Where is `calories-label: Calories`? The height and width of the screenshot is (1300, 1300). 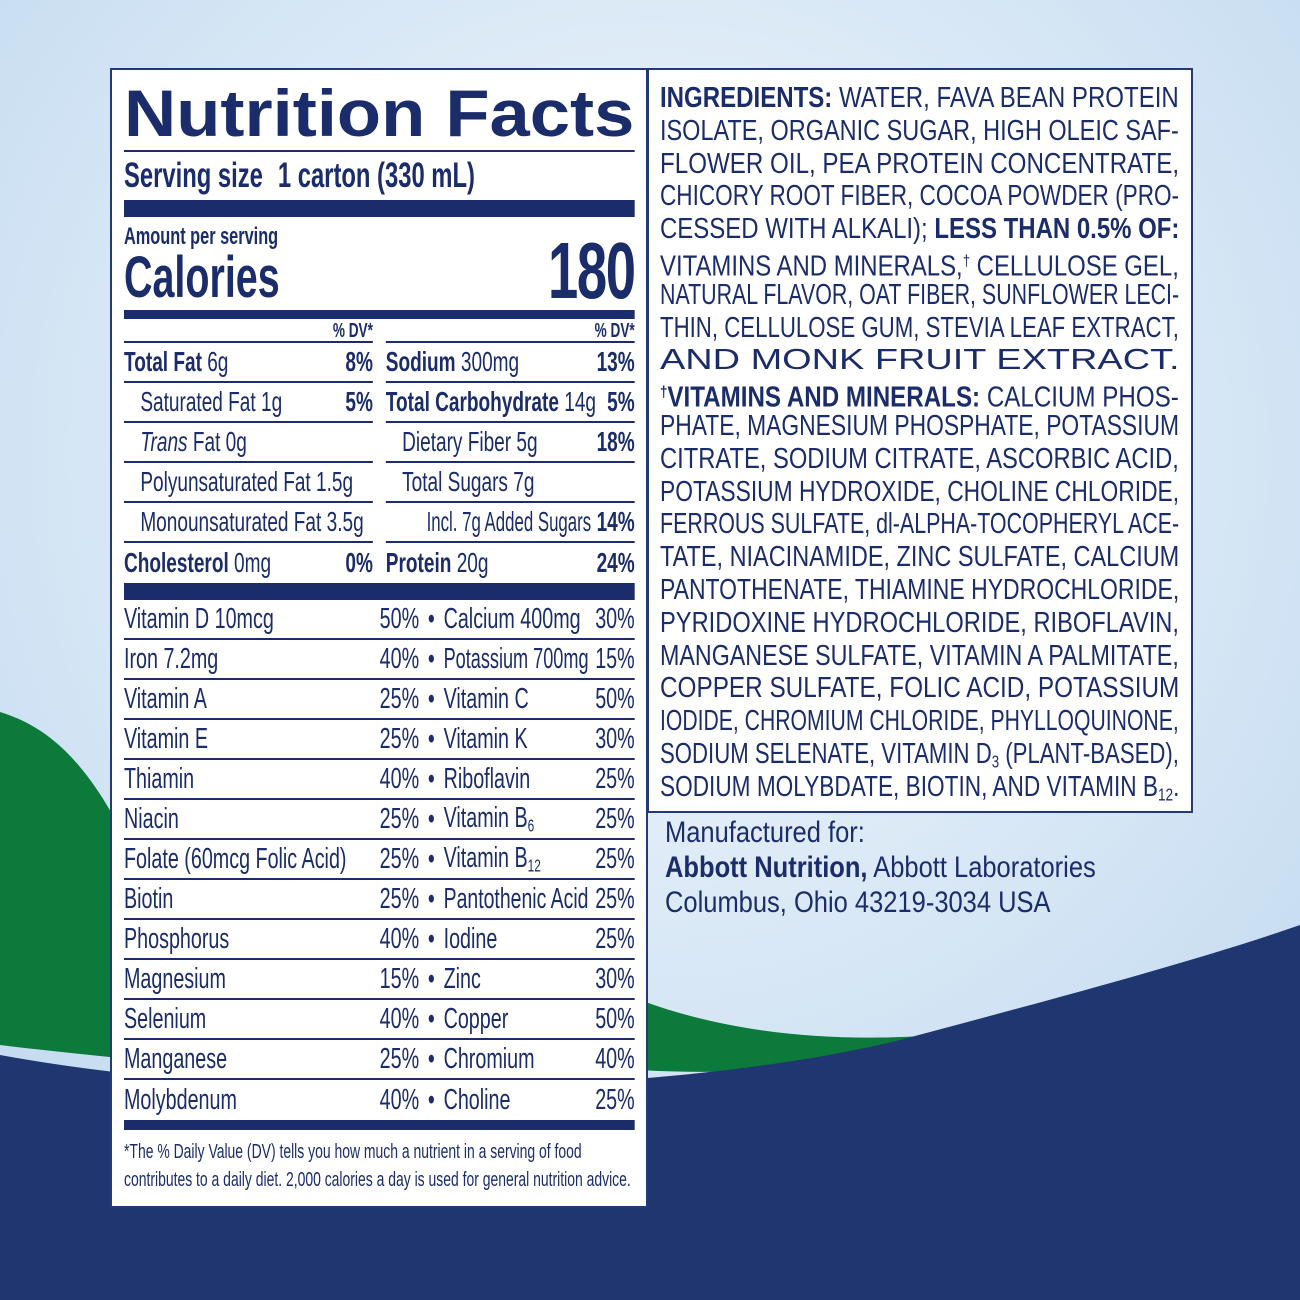
calories-label: Calories is located at coordinates (202, 277).